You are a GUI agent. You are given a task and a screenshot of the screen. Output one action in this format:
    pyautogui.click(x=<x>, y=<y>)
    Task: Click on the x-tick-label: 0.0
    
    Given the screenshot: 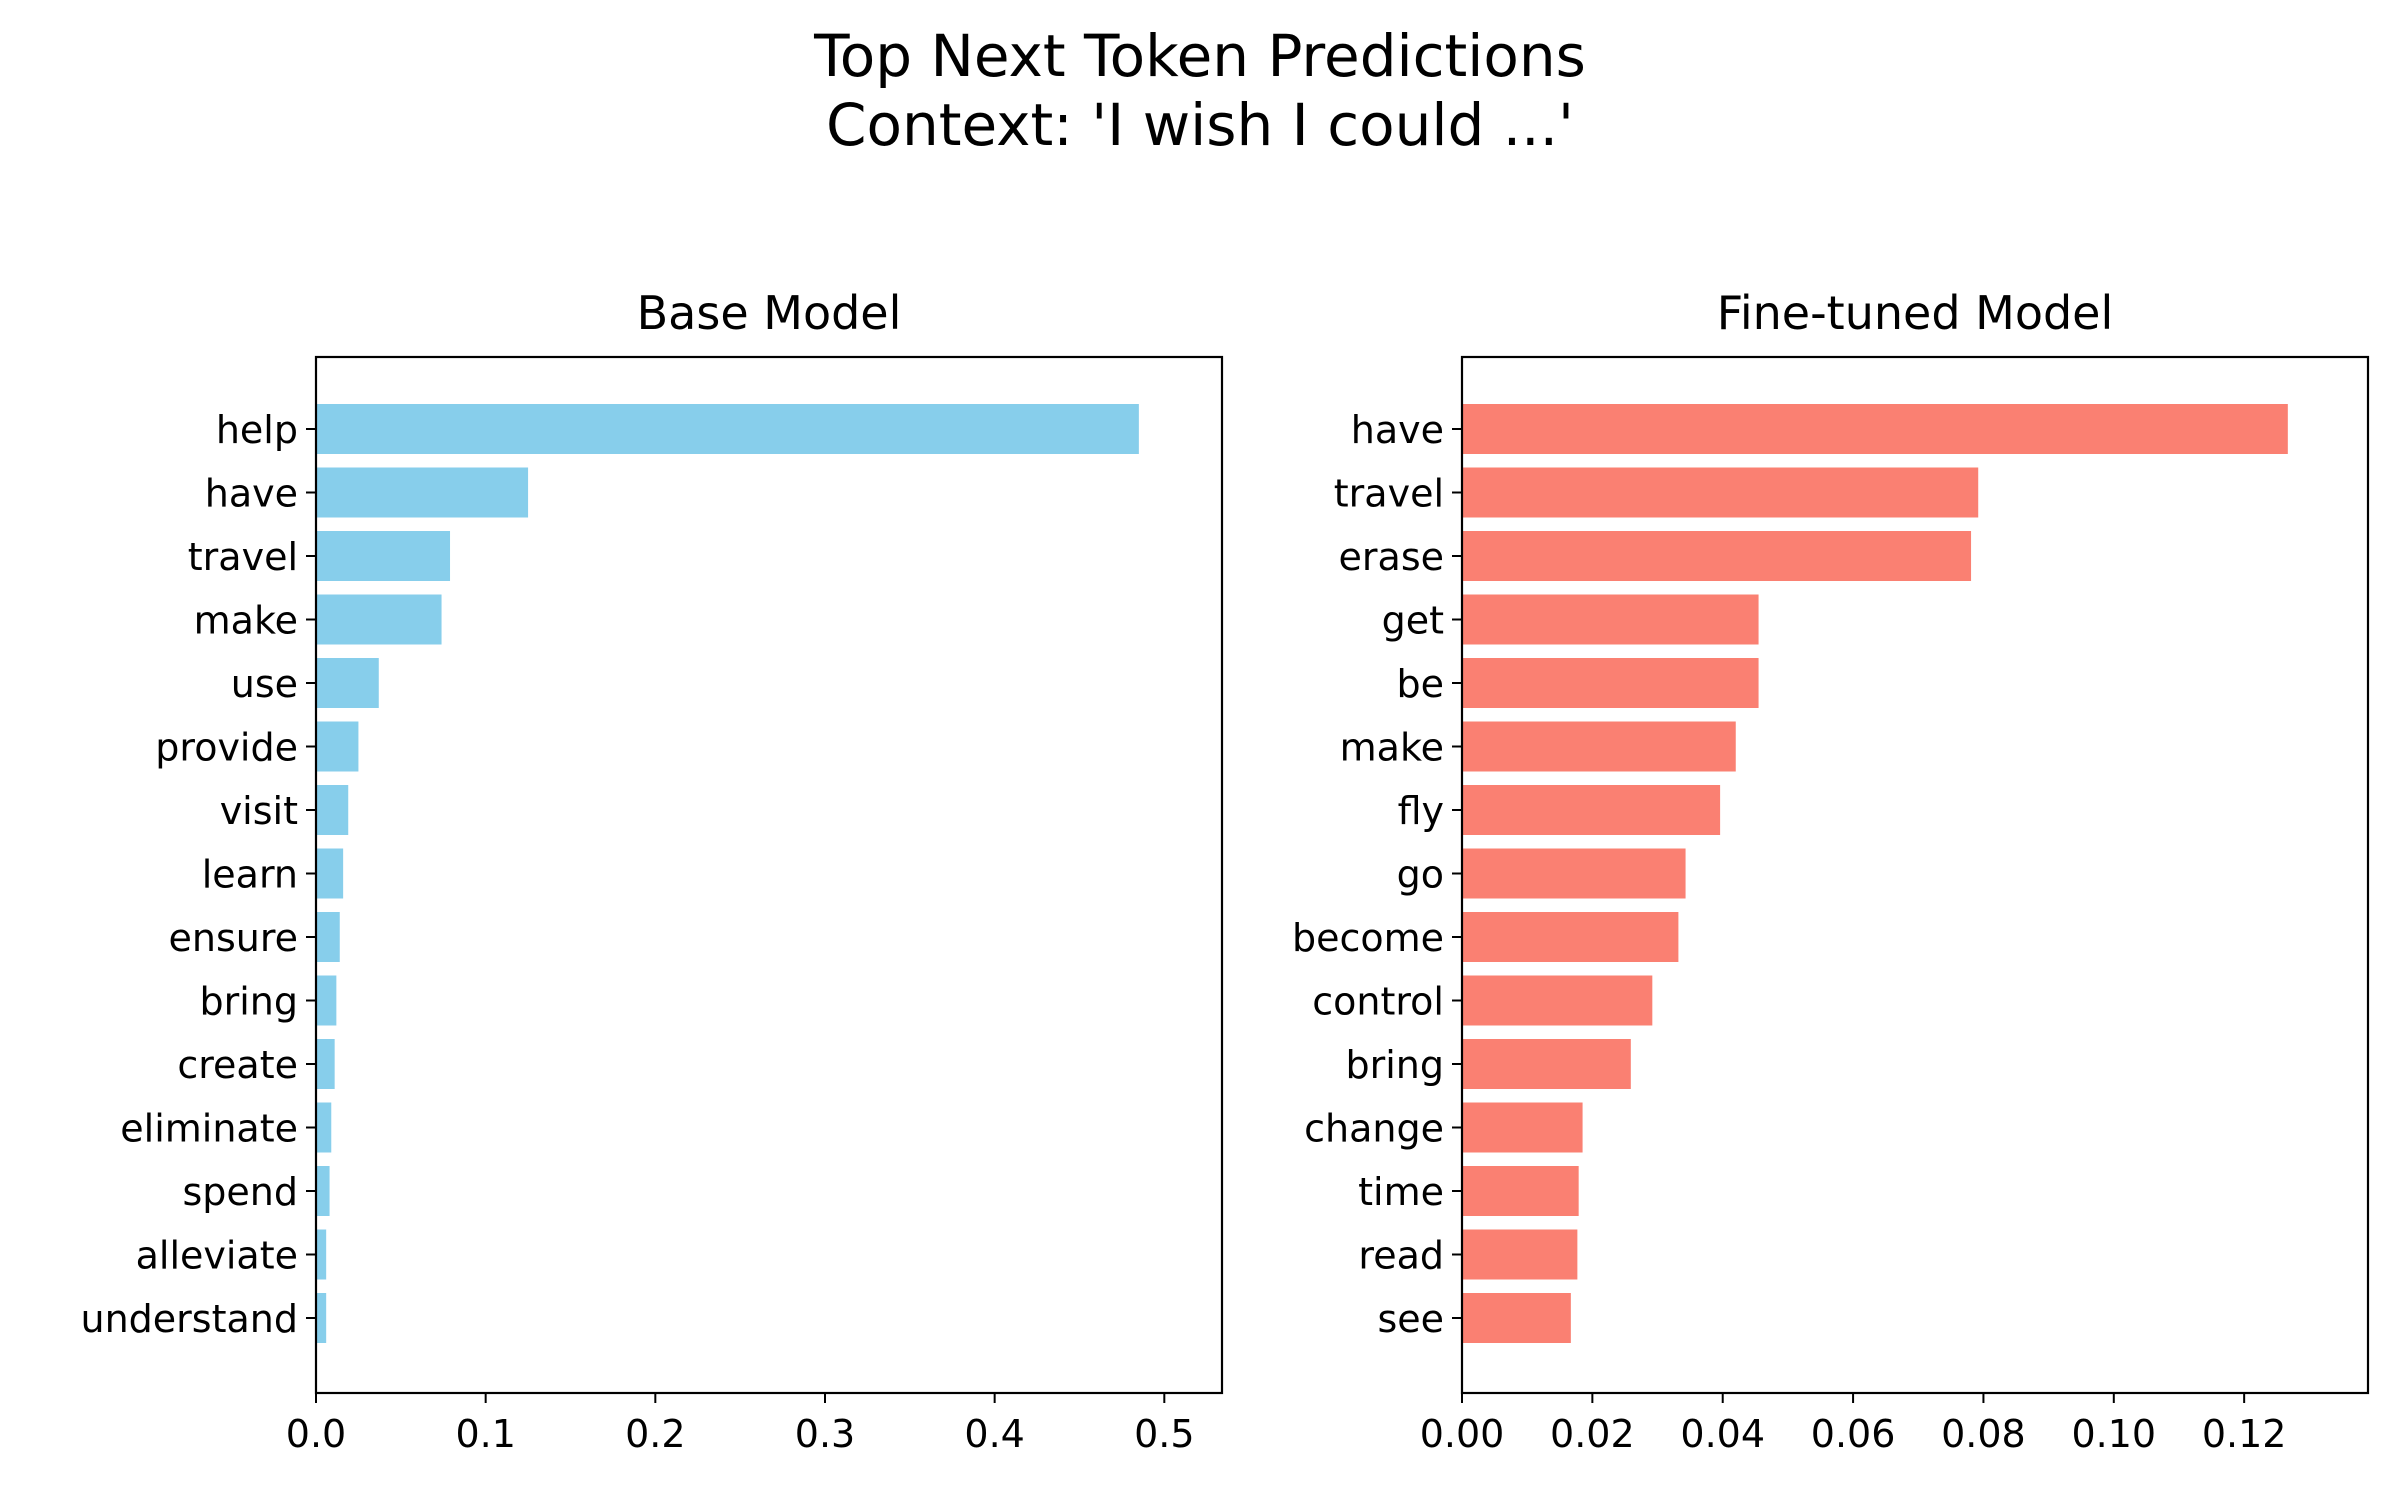 What is the action you would take?
    pyautogui.click(x=316, y=1434)
    